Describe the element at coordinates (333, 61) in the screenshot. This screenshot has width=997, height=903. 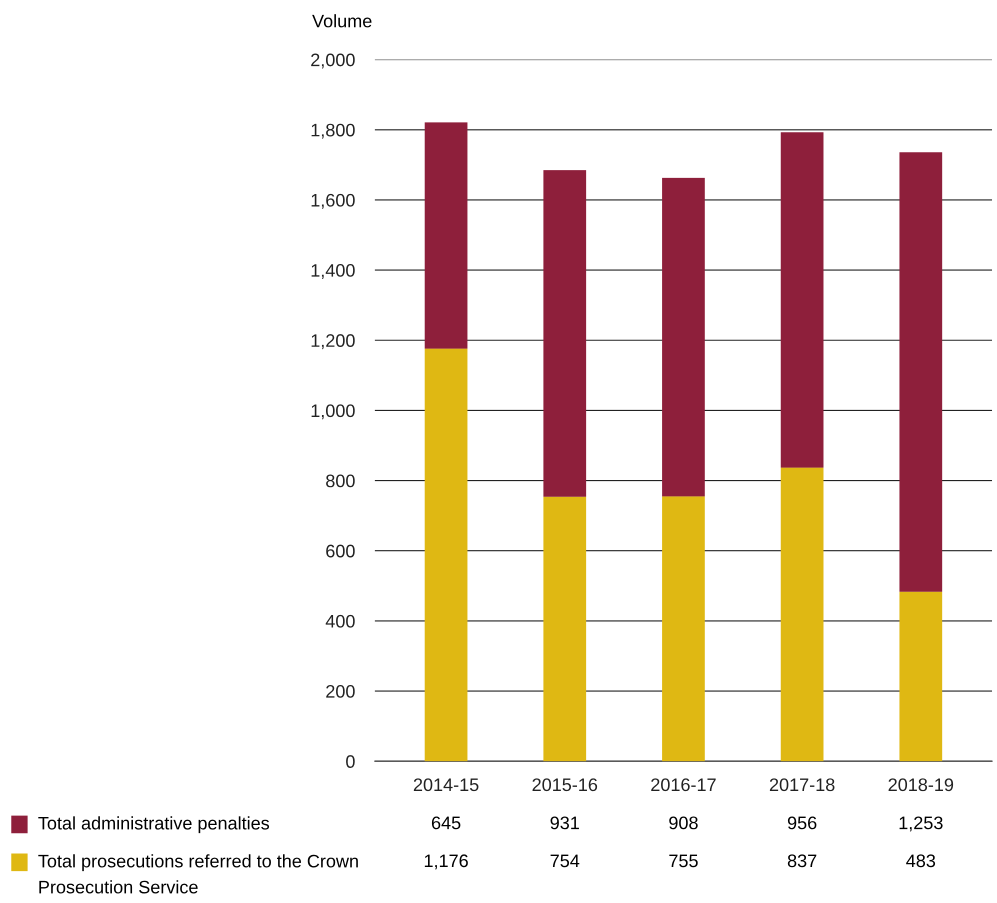
I see `y-tick-label: 2,000` at that location.